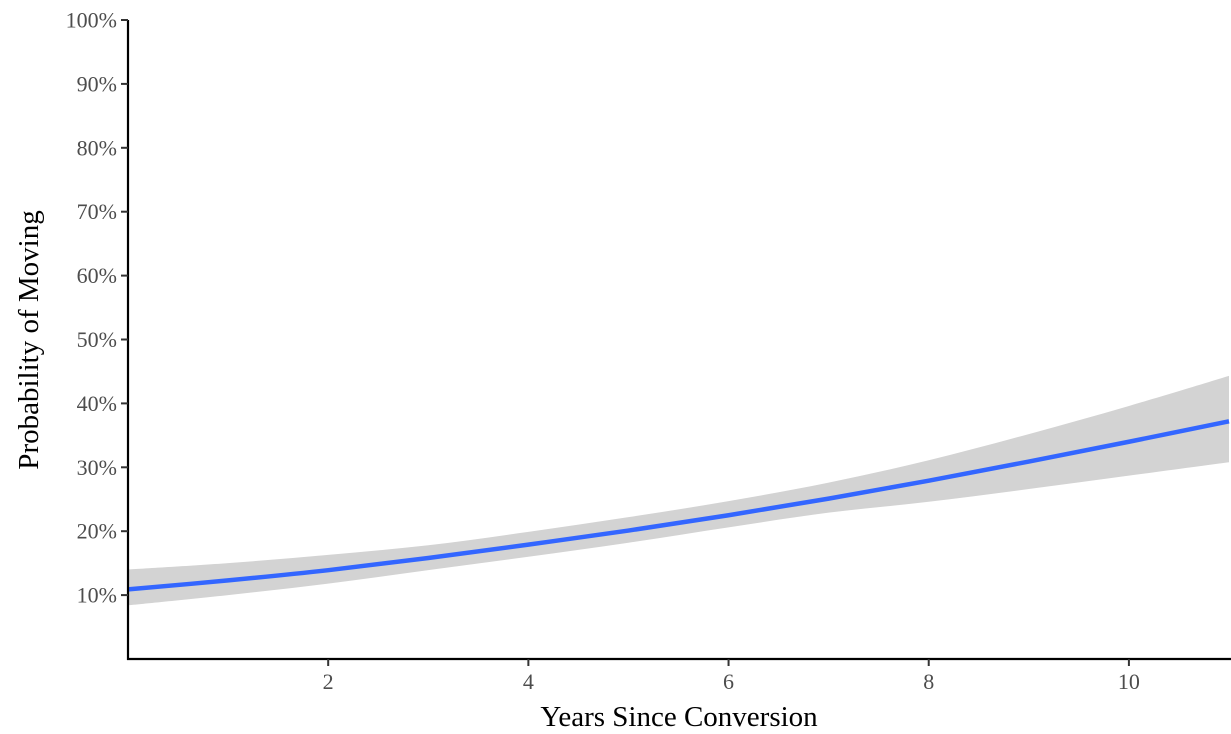 This screenshot has width=1231, height=734. What do you see at coordinates (97, 403) in the screenshot?
I see `y-tick-label: 40%` at bounding box center [97, 403].